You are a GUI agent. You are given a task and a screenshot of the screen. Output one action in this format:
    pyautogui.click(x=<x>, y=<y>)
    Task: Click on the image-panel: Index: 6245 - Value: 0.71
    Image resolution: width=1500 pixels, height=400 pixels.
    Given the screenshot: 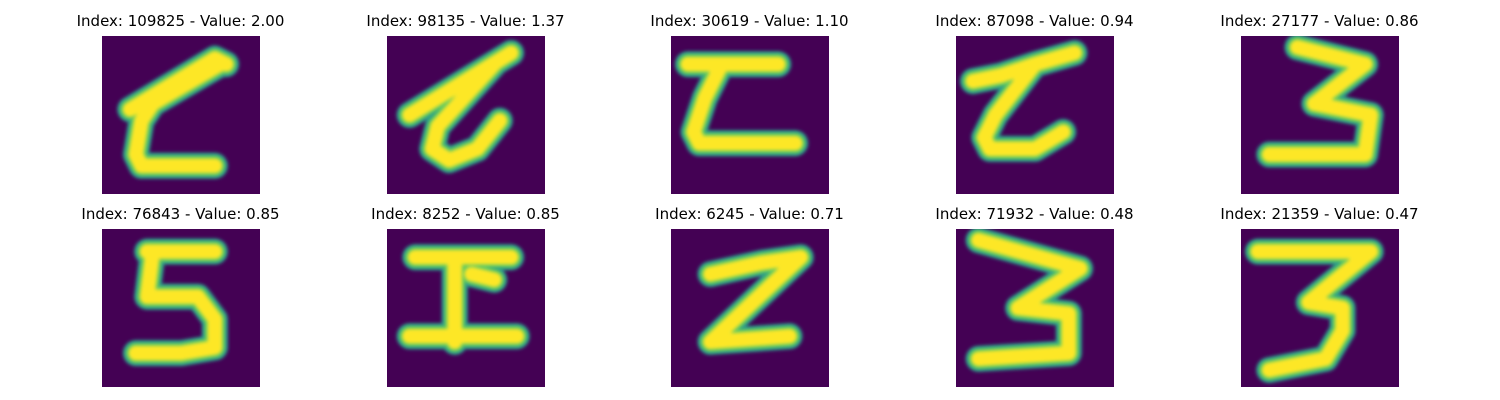 What is the action you would take?
    pyautogui.click(x=749, y=300)
    